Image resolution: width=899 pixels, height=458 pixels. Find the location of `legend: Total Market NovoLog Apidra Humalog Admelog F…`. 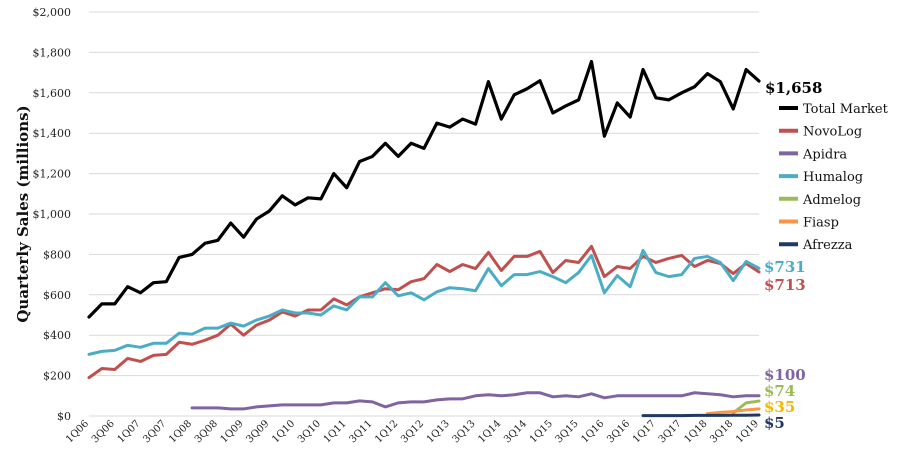

legend: Total Market NovoLog Apidra Humalog Admelog F… is located at coordinates (834, 177).